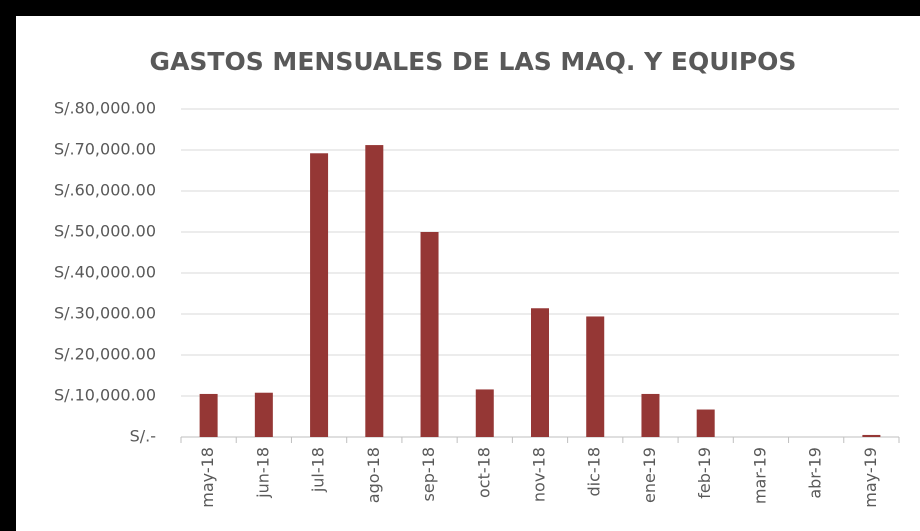 The image size is (920, 531). Describe the element at coordinates (105, 354) in the screenshot. I see `y-tick-label: S/.20,000.00` at that location.